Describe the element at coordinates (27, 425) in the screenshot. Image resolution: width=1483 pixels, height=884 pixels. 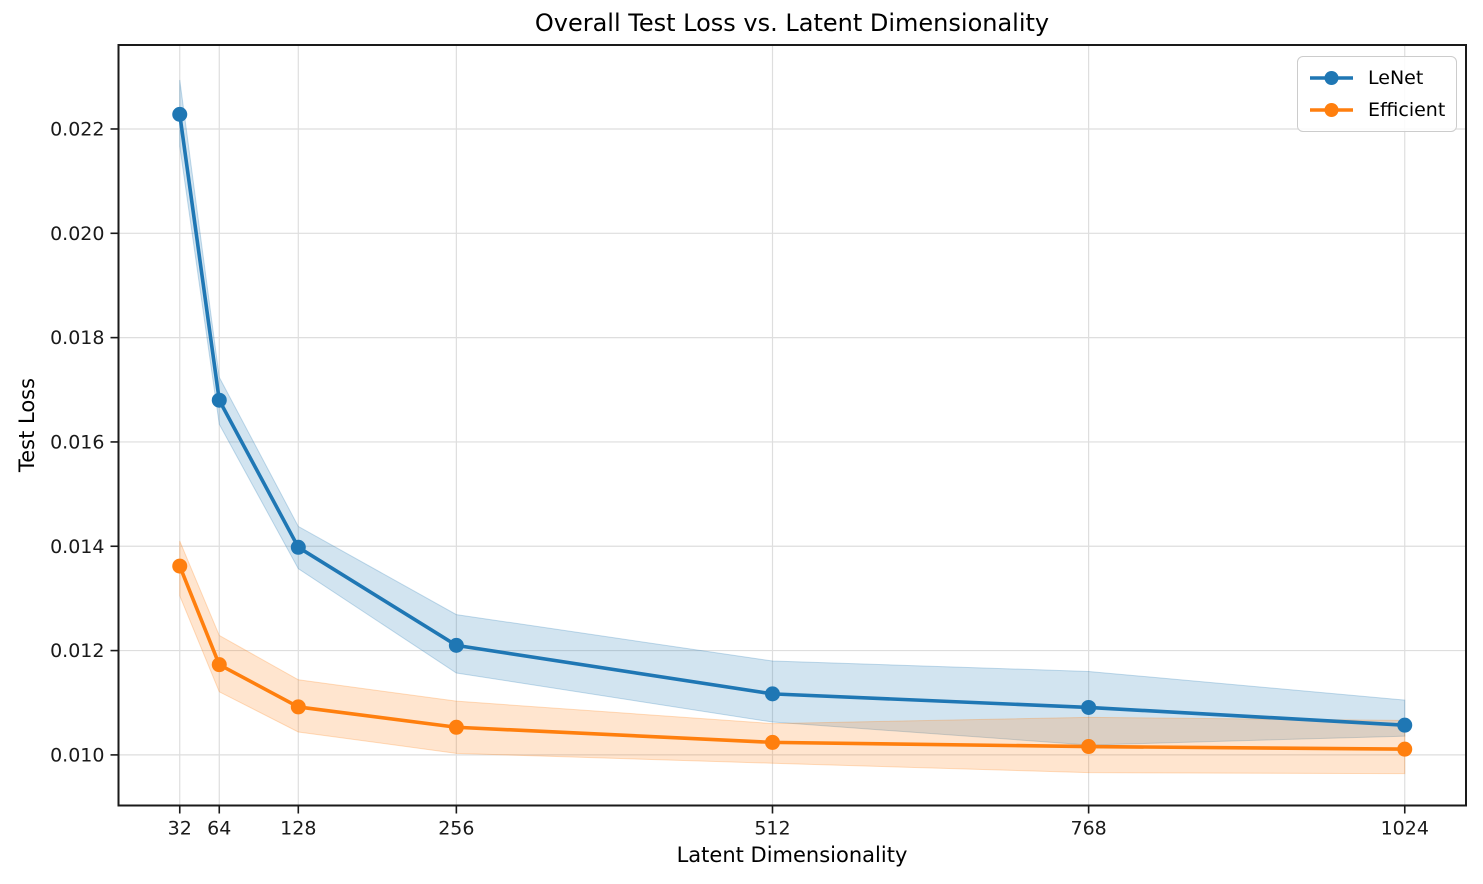
I see `y-axis-label: Test Loss` at that location.